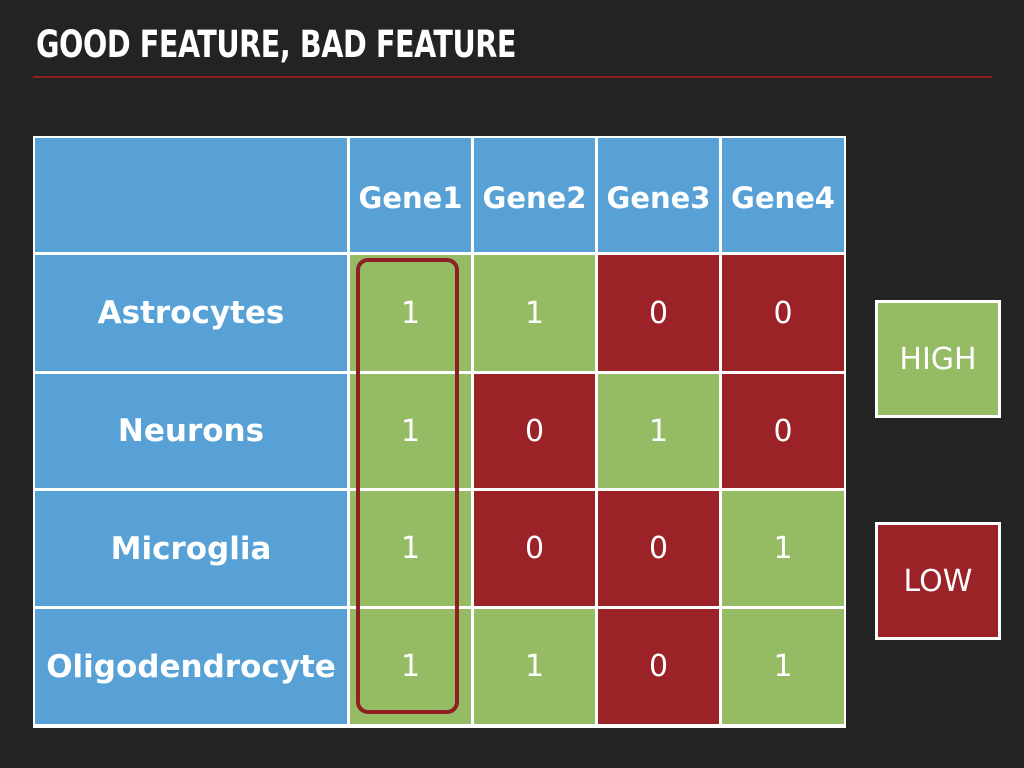 This screenshot has width=1024, height=768. Describe the element at coordinates (938, 581) in the screenshot. I see `legend-low: LOW` at that location.